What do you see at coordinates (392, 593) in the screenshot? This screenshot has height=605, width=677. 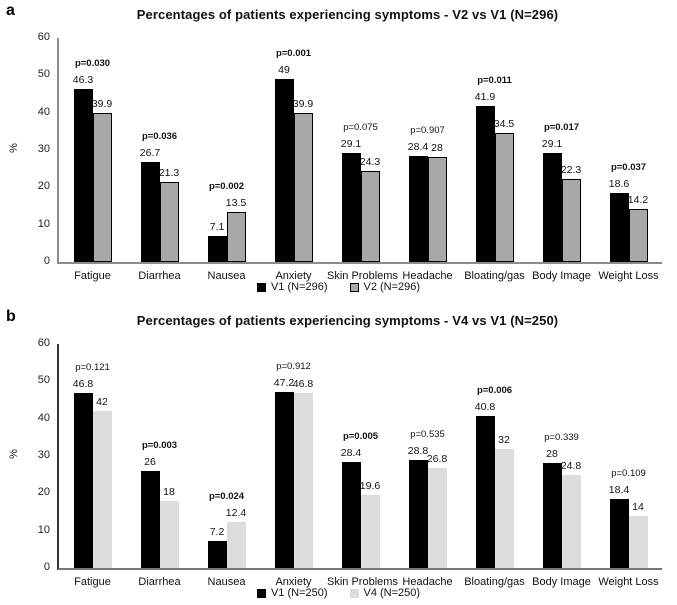 I see `legend-label: V4 (N=250)` at bounding box center [392, 593].